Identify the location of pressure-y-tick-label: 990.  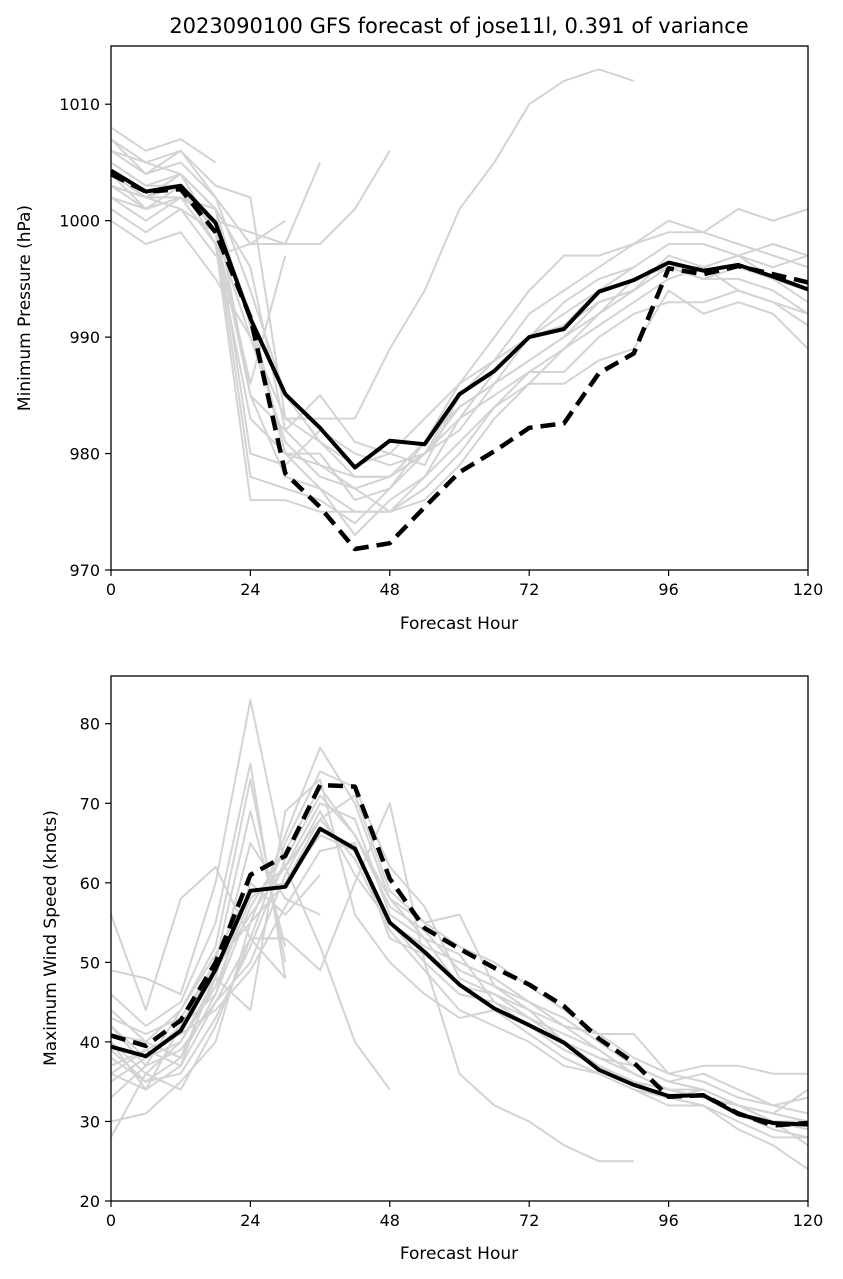
(84, 337).